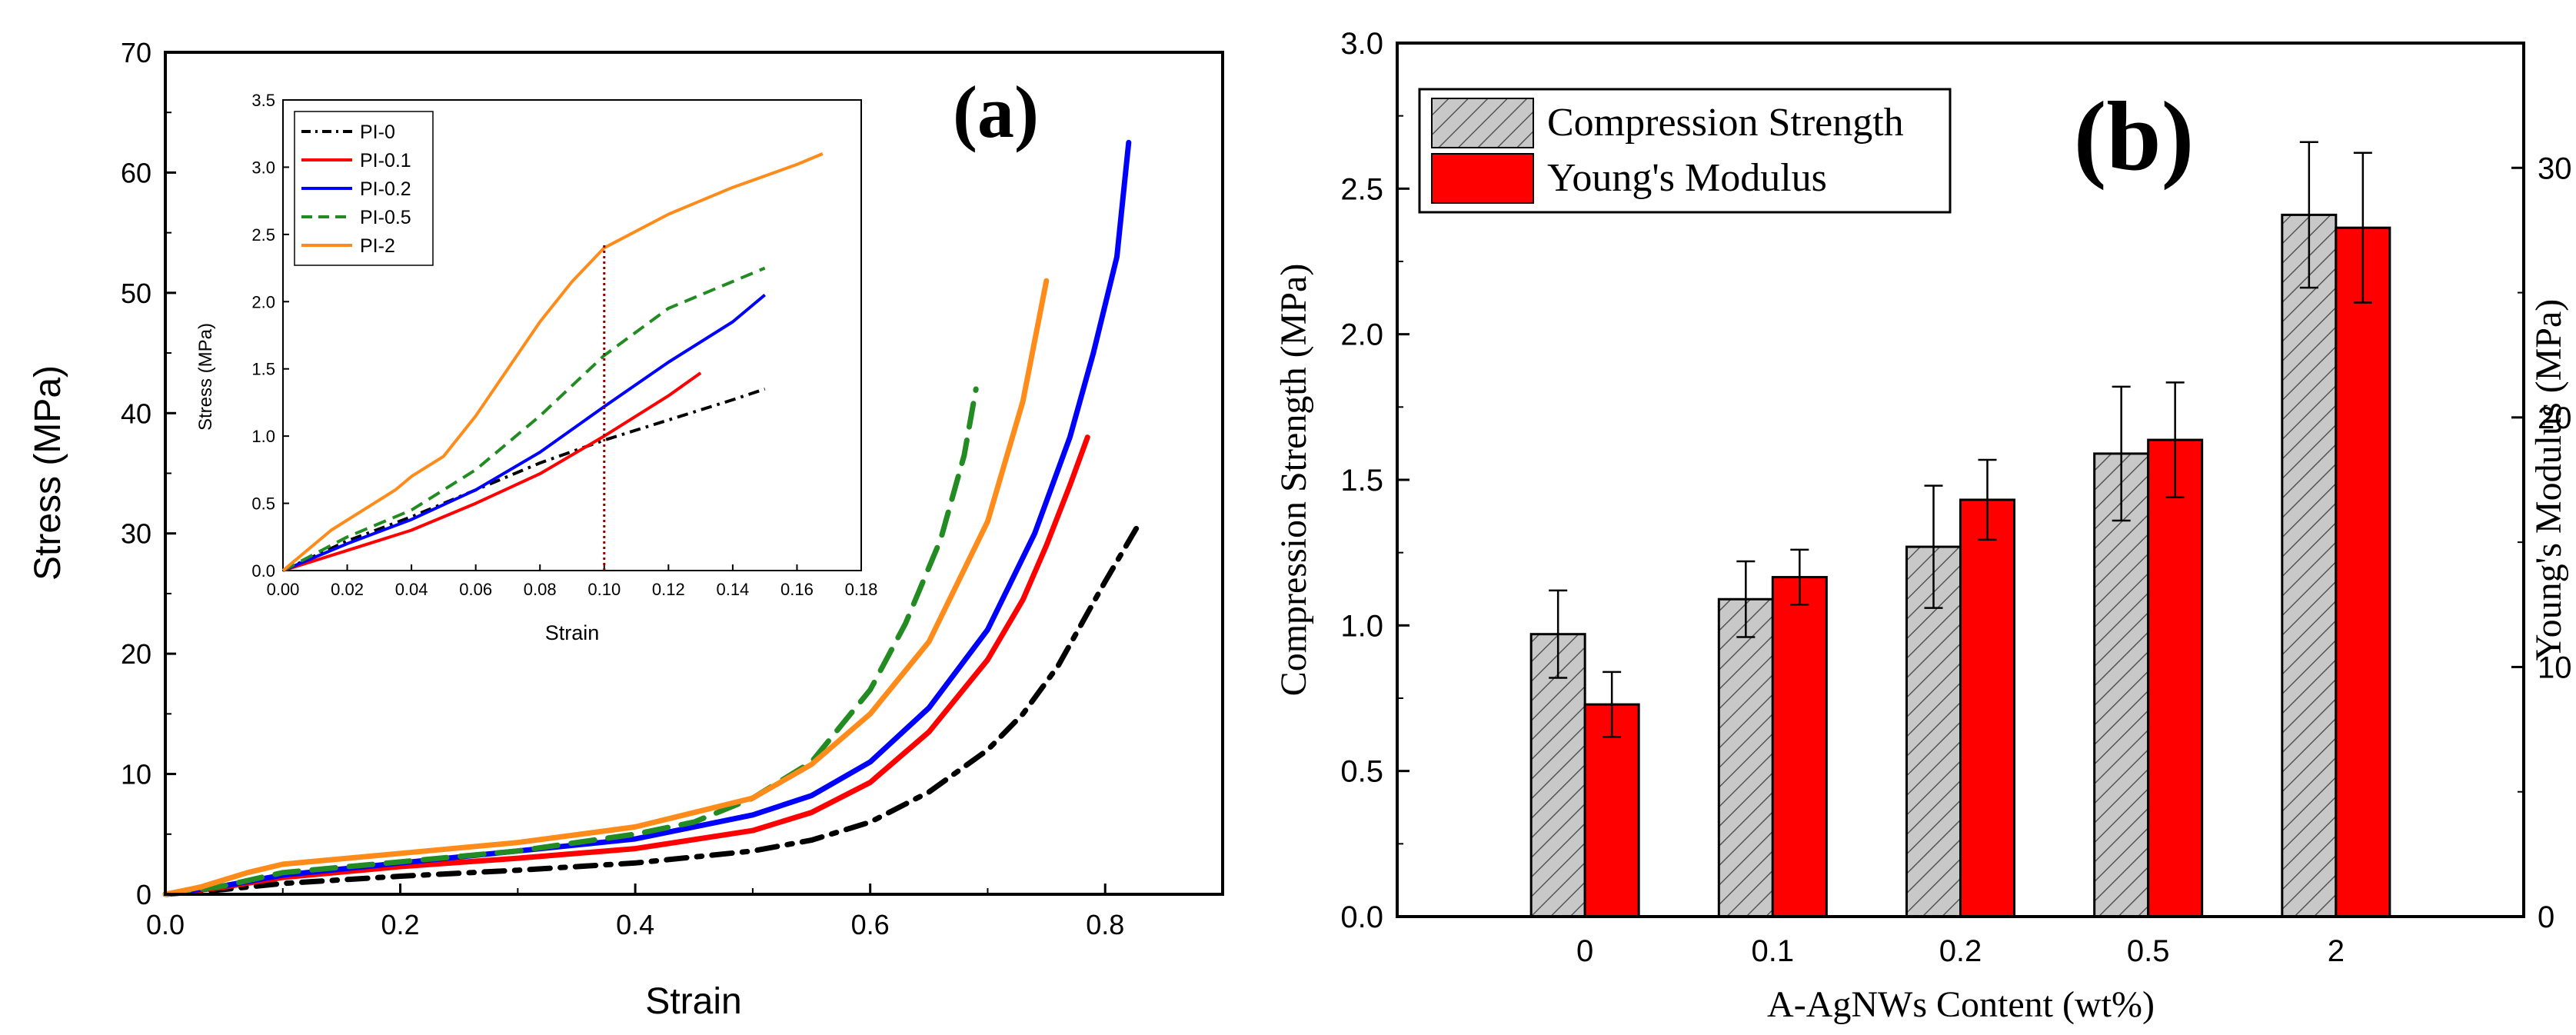 The width and height of the screenshot is (2576, 1035). I want to click on y2-tick-label: 0, so click(2546, 917).